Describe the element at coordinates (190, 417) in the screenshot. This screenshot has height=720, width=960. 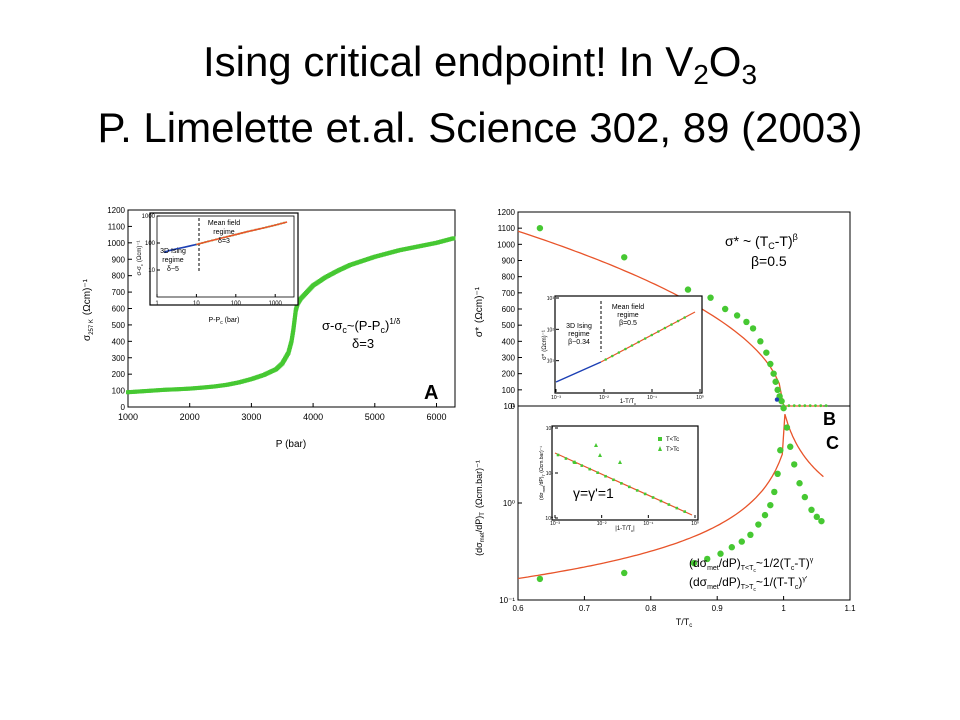
I see `chart-a-xtick-label: 2000` at that location.